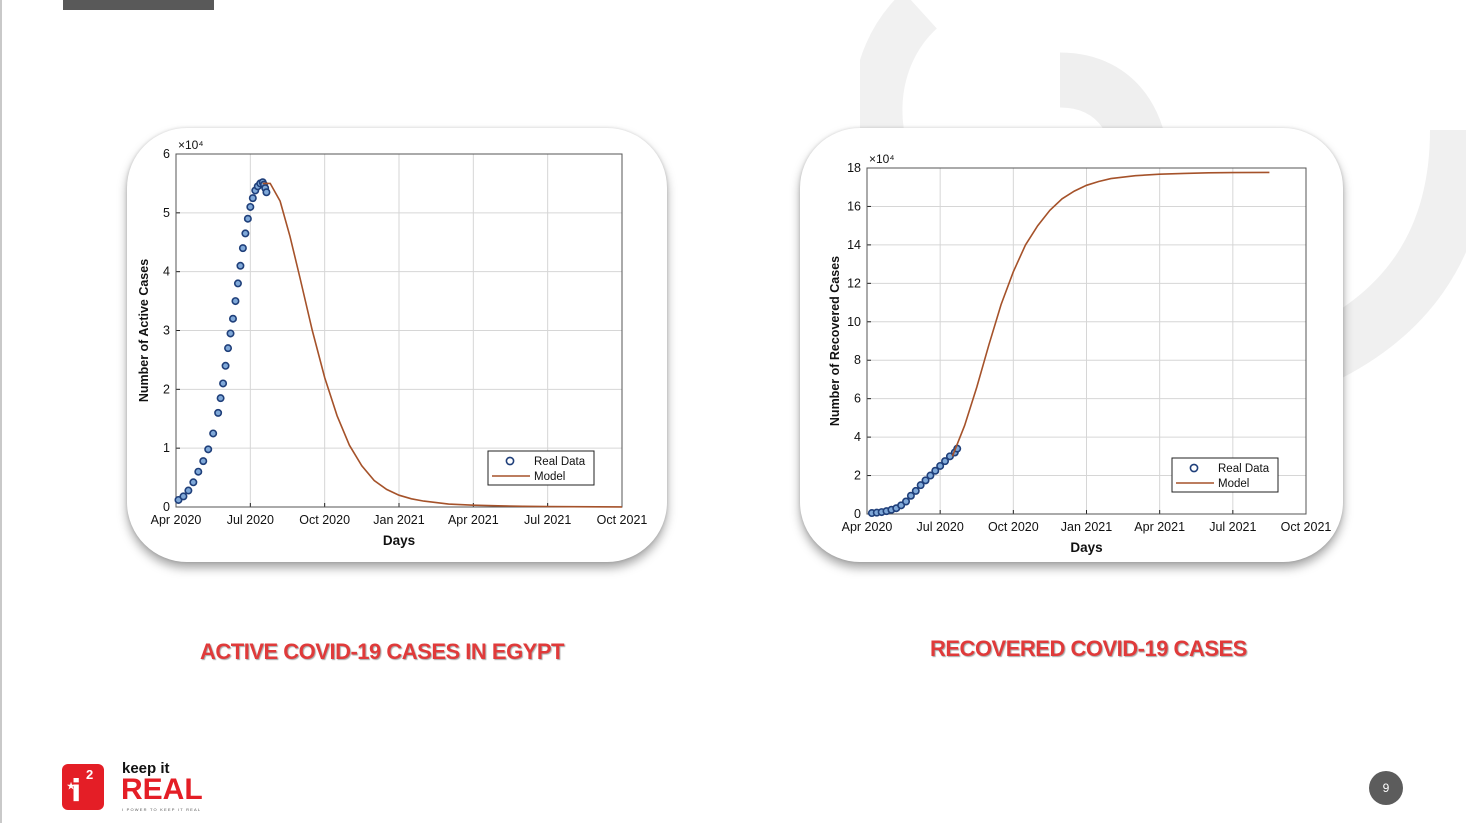 The width and height of the screenshot is (1466, 823). I want to click on star-icon: ★, so click(71, 786).